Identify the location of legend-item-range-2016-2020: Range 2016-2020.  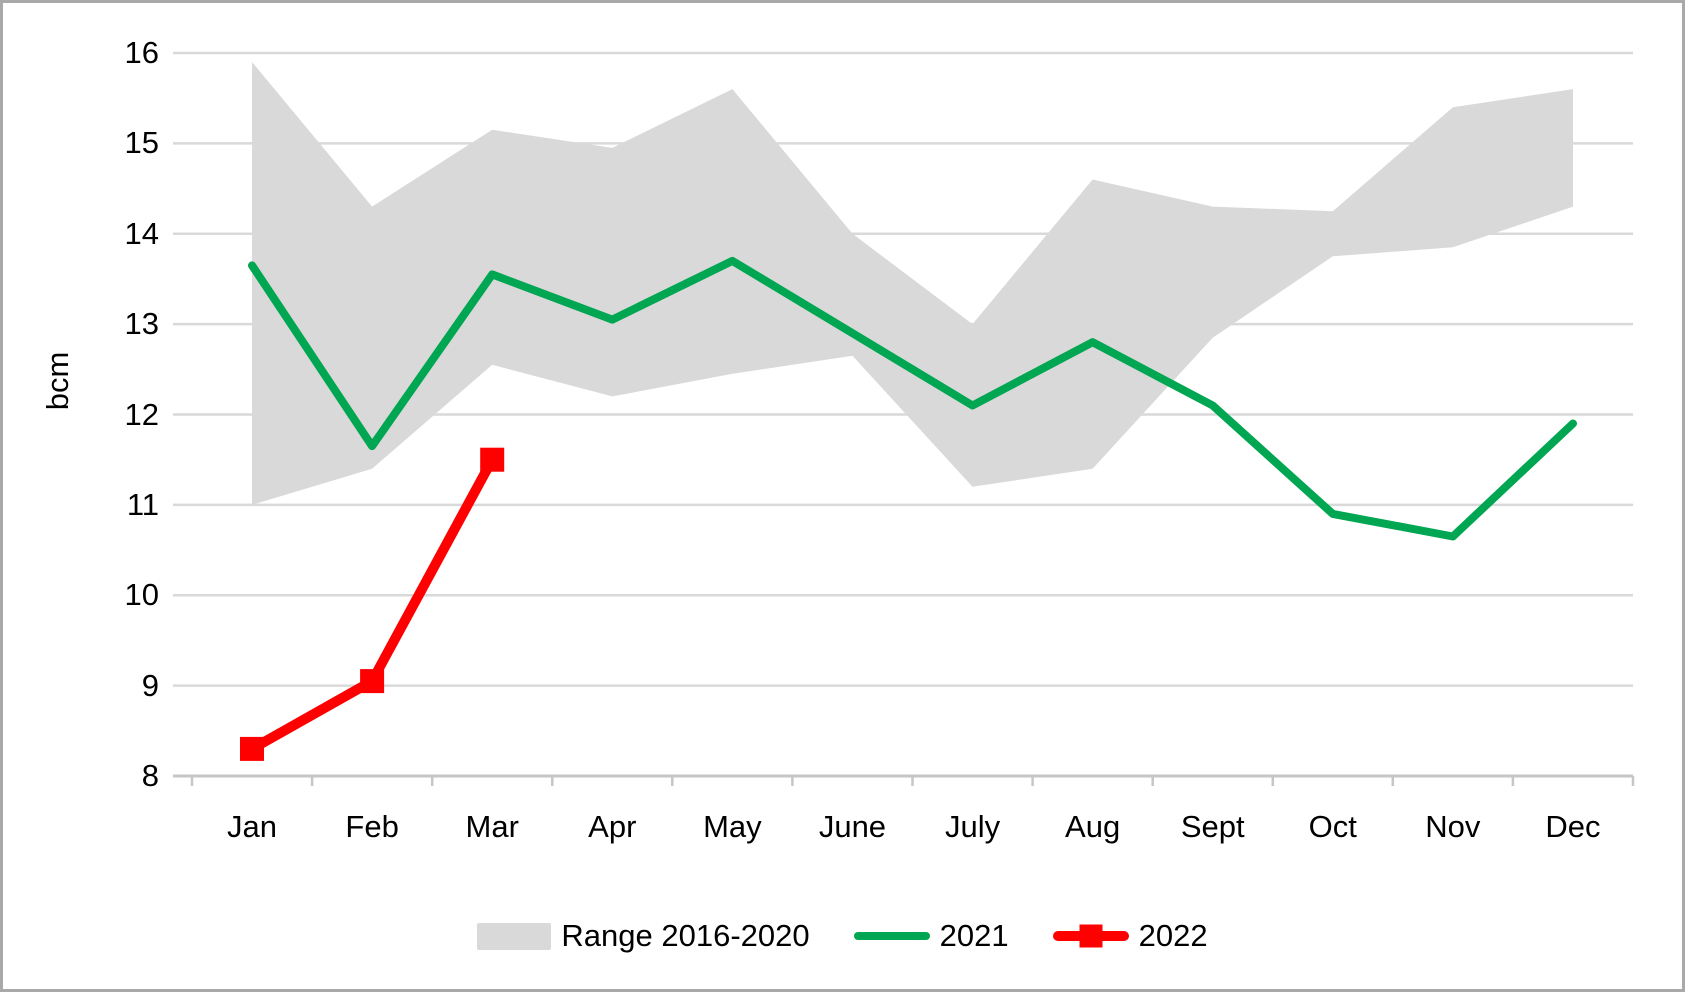
(643, 936).